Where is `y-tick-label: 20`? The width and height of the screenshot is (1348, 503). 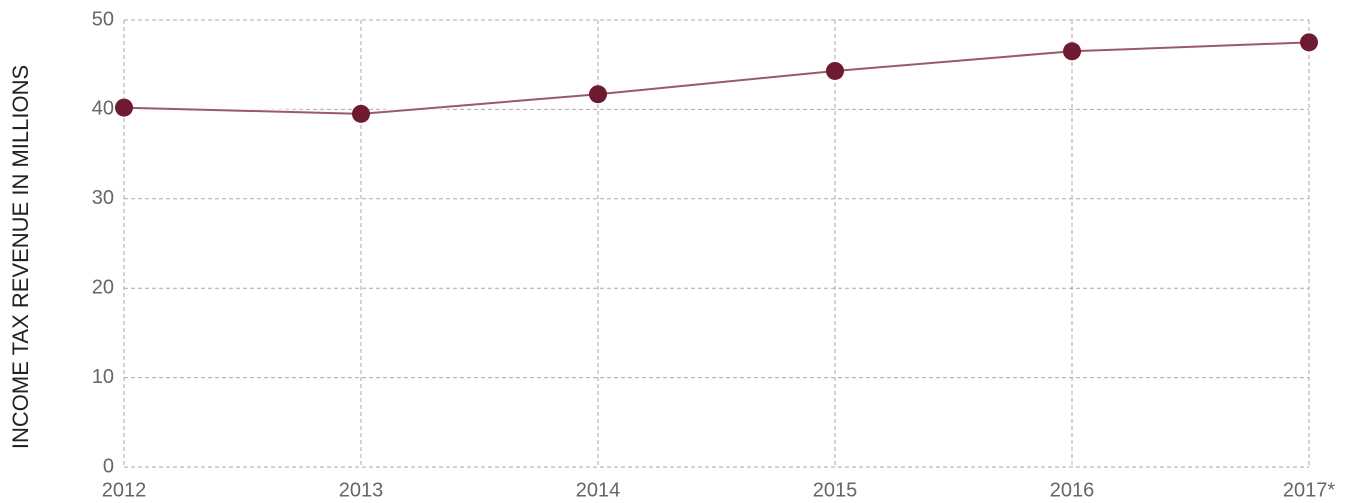
y-tick-label: 20 is located at coordinates (103, 287).